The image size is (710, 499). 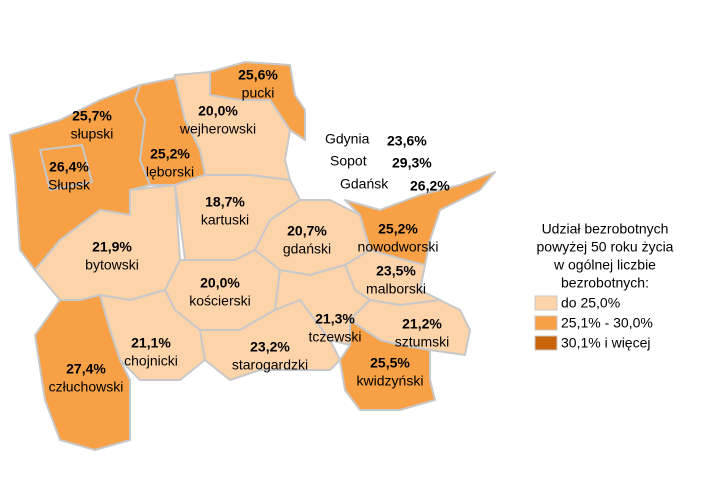 I want to click on region-value: 21,3%, so click(x=335, y=319).